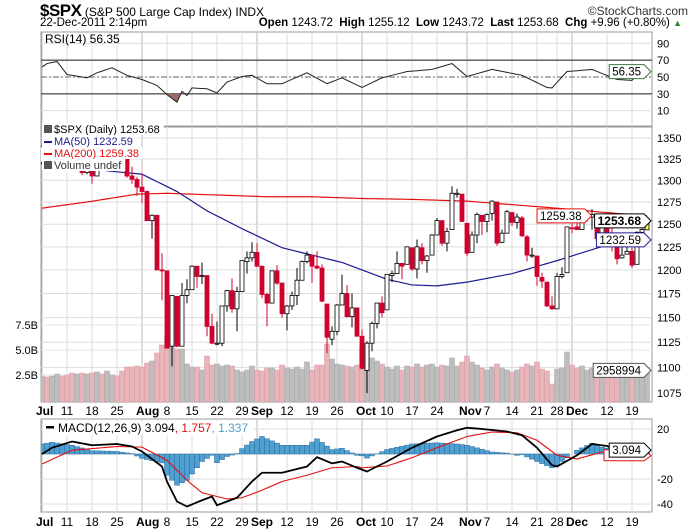 The height and width of the screenshot is (530, 700). Describe the element at coordinates (663, 78) in the screenshot. I see `rsi-y-tick-label: 50` at that location.